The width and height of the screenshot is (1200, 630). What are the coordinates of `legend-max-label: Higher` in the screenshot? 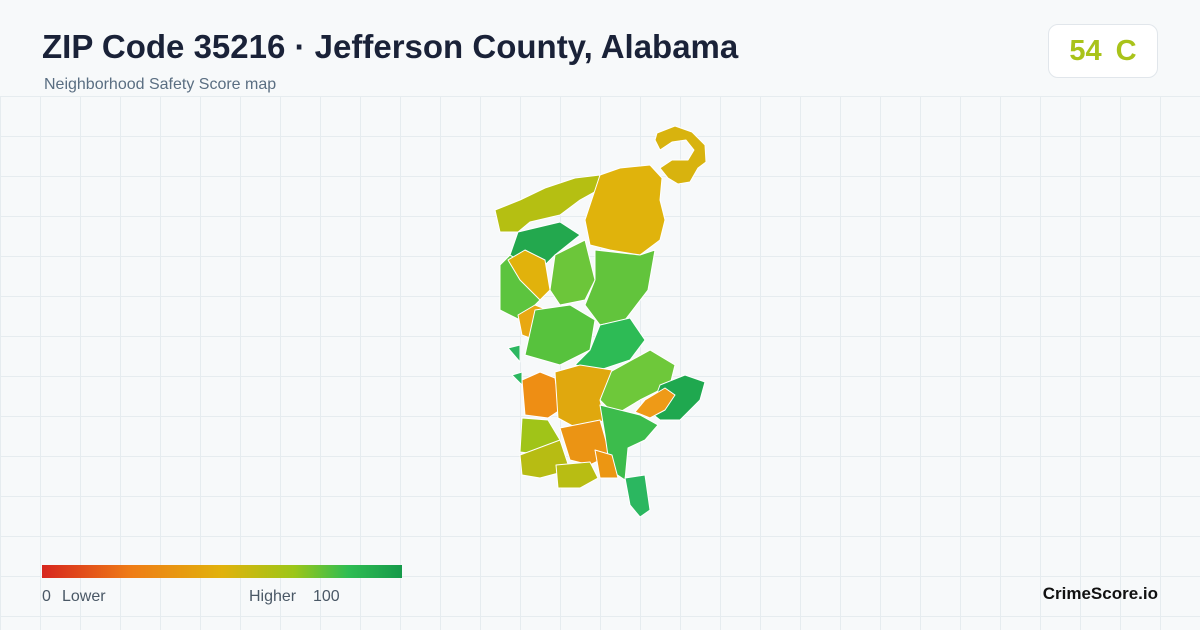 It's located at (273, 596).